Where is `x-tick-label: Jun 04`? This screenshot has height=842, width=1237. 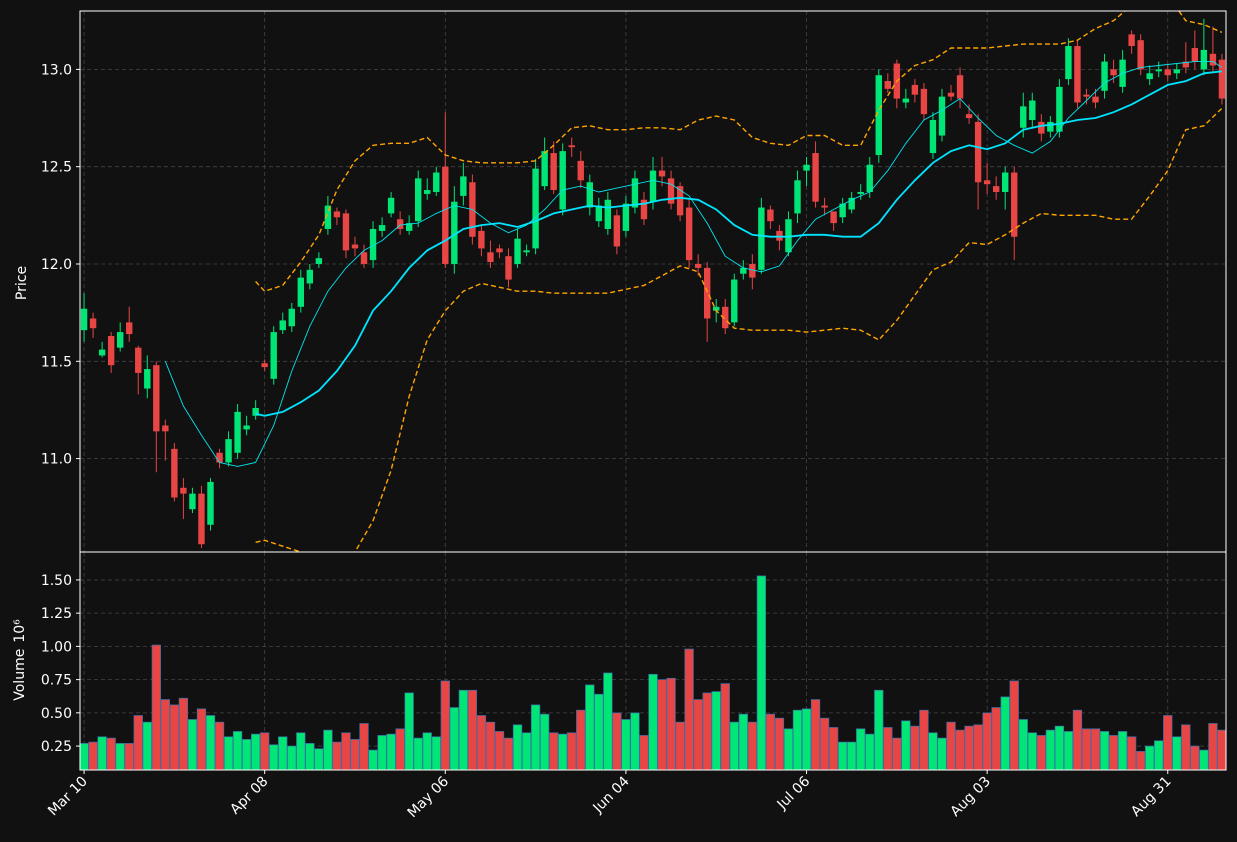
x-tick-label: Jun 04 is located at coordinates (611, 794).